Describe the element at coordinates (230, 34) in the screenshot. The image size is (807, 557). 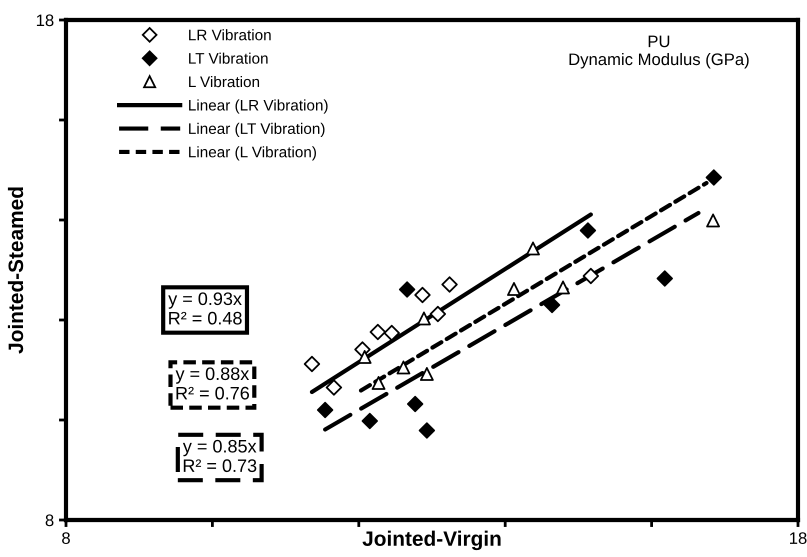
I see `legend-label: LR Vibration` at that location.